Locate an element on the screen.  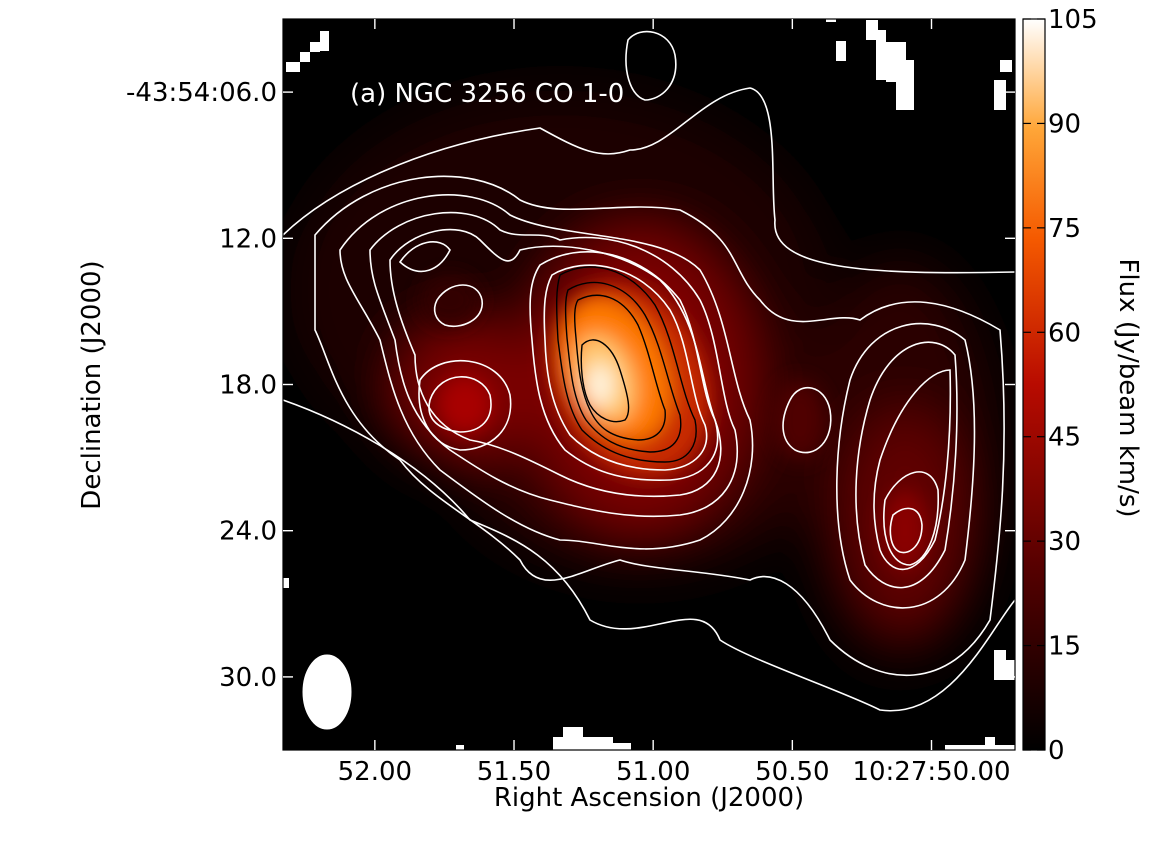
colorbar-tick-label-5: 75 is located at coordinates (1064, 229).